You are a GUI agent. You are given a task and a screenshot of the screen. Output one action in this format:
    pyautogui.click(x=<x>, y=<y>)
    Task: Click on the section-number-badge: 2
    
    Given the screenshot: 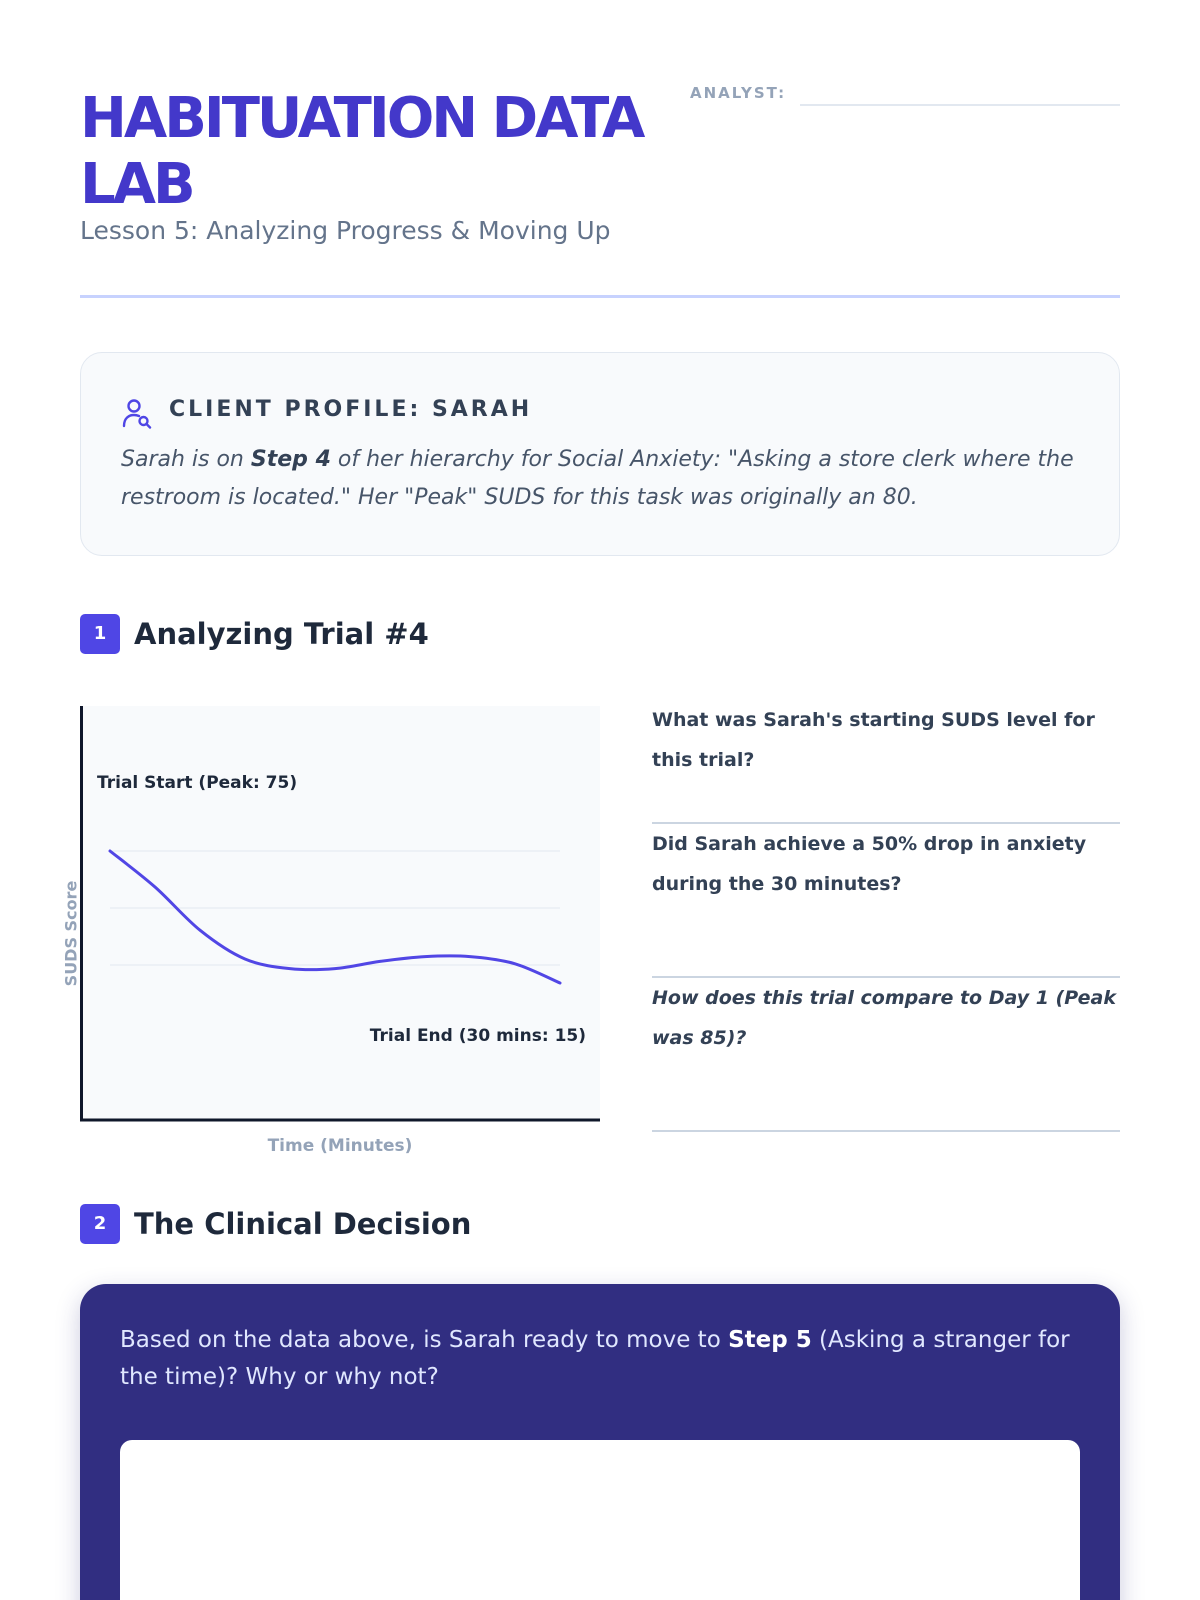 What is the action you would take?
    pyautogui.click(x=100, y=1224)
    